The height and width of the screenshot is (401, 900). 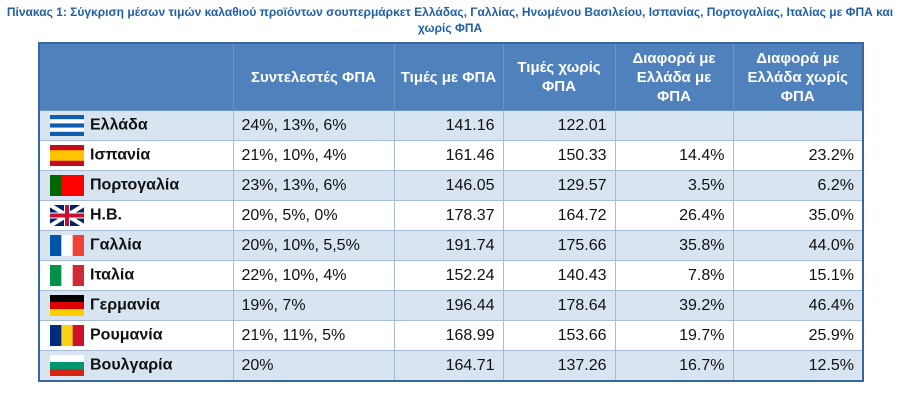 What do you see at coordinates (559, 245) in the screenshot?
I see `table-cell: 175.66` at bounding box center [559, 245].